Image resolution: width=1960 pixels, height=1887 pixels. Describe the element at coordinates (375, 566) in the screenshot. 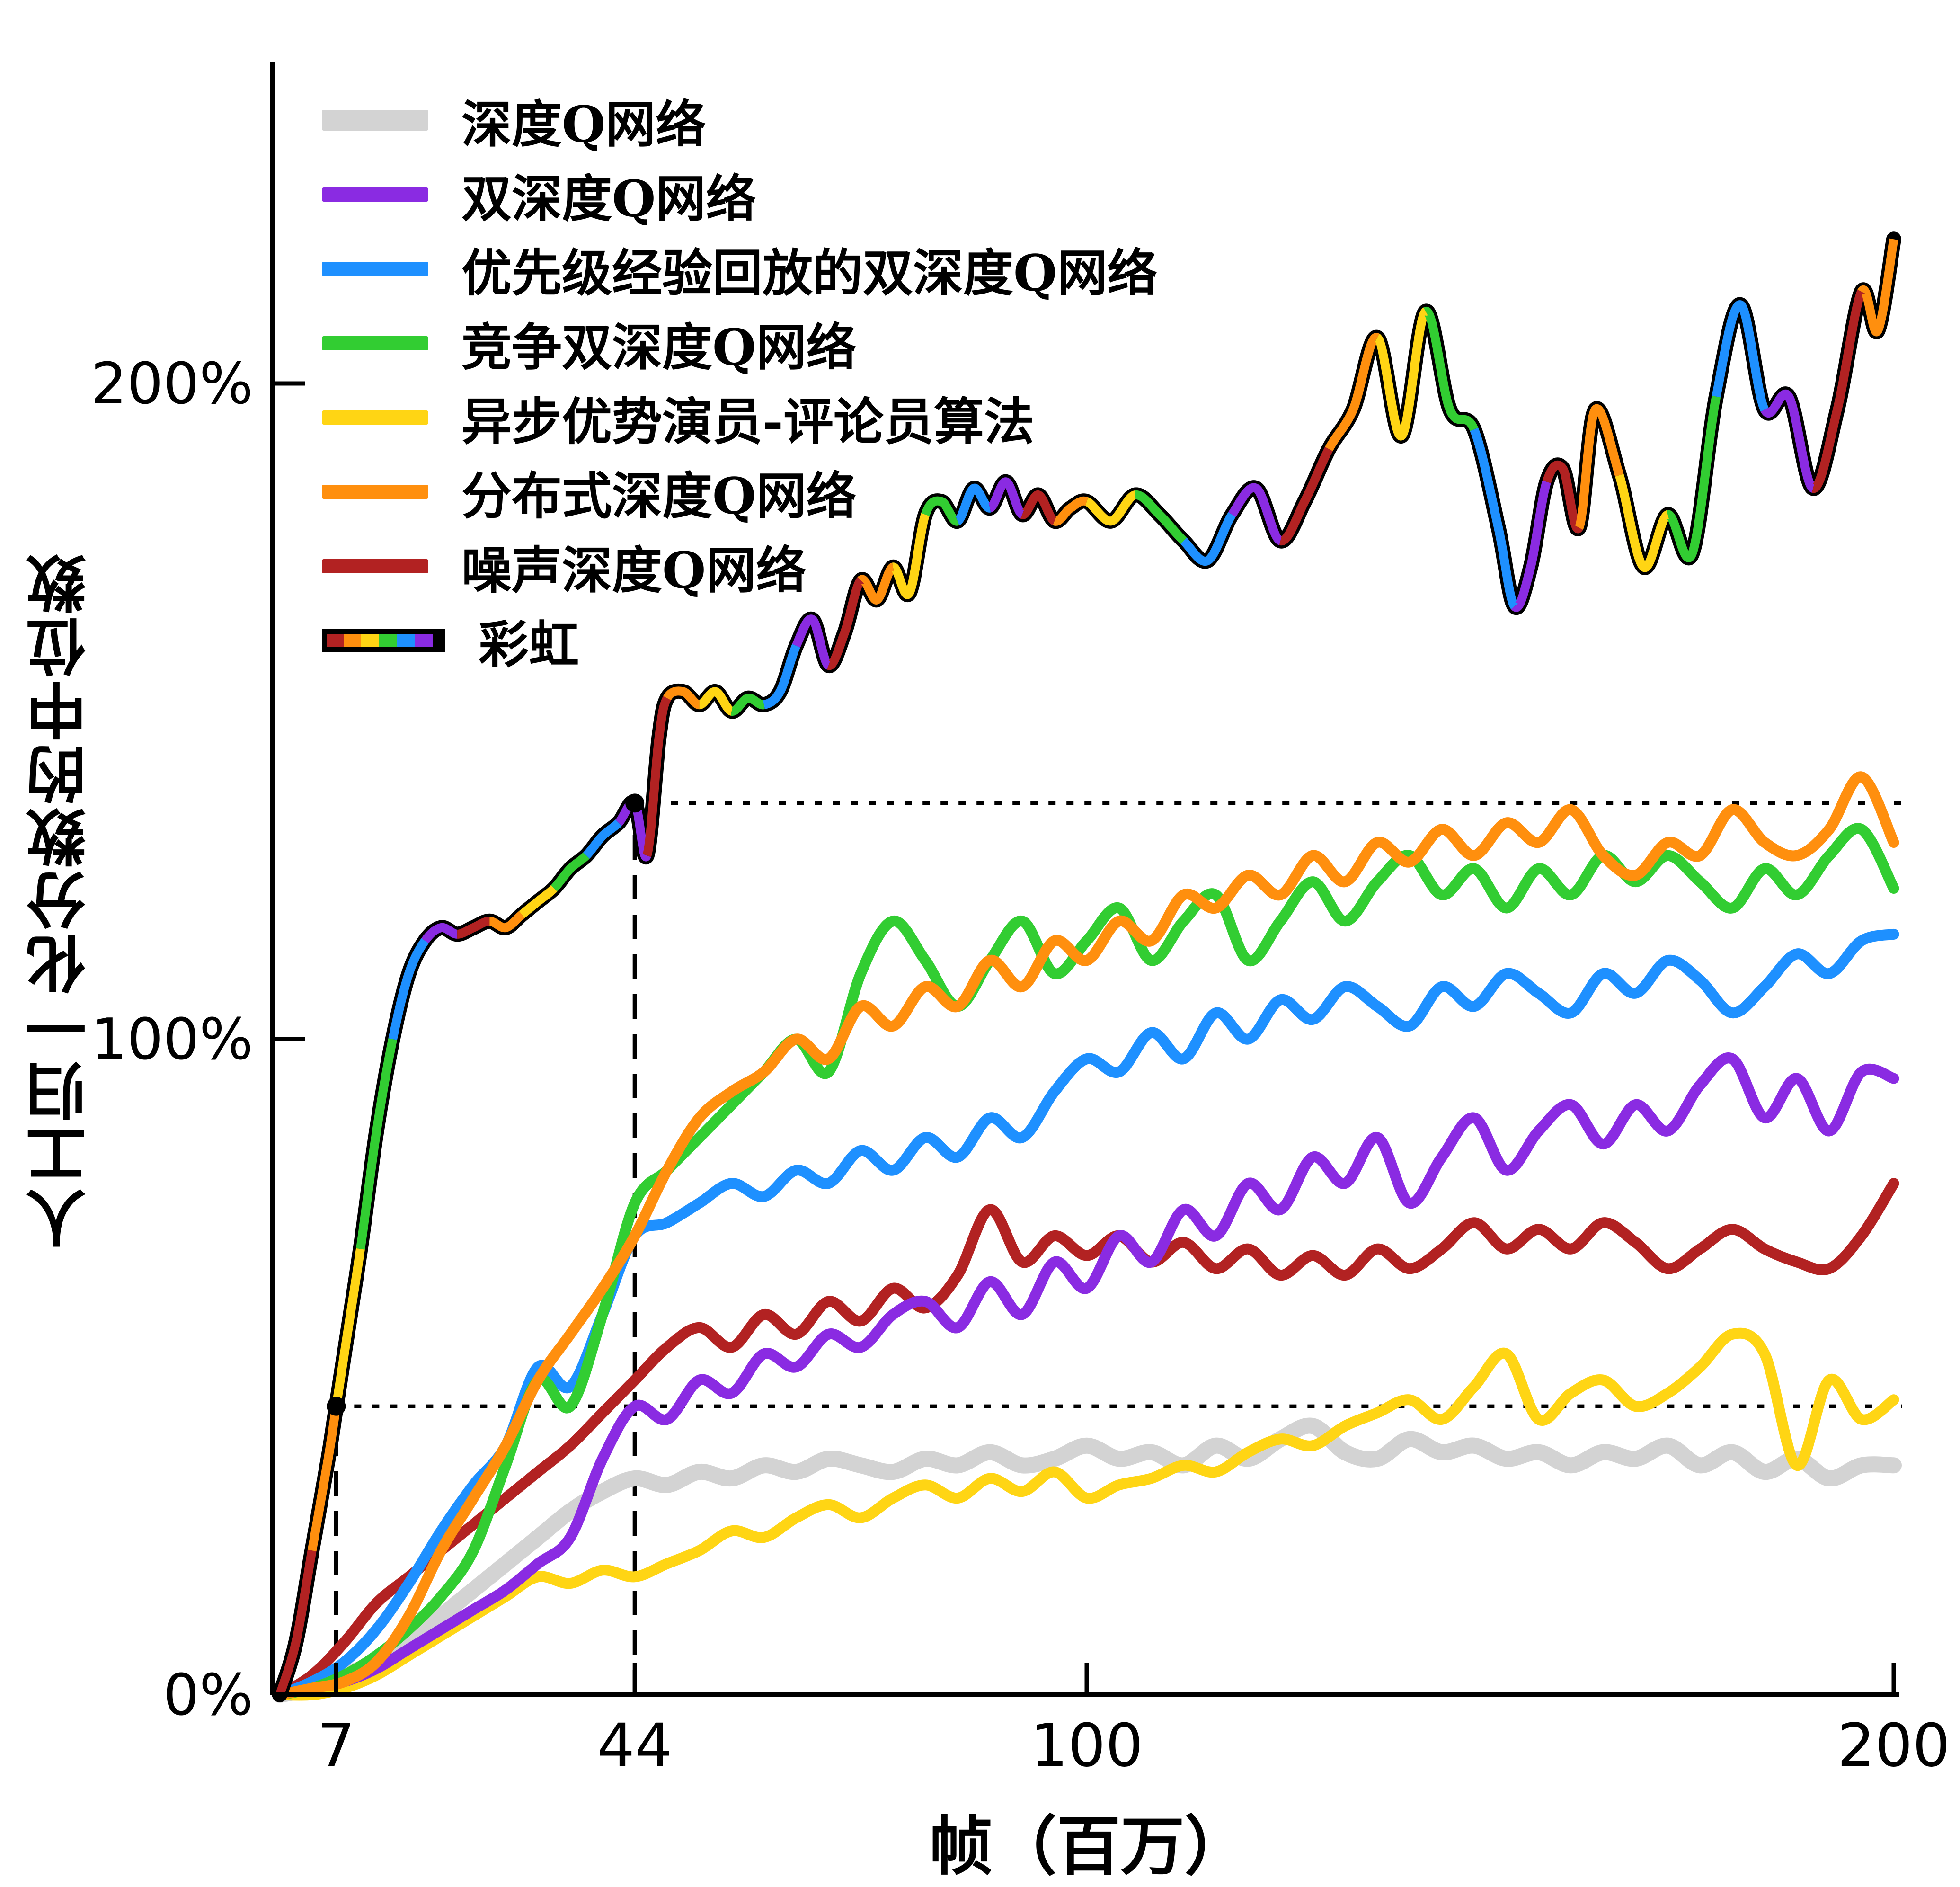

I see `legend-swatch-noisy-dqn` at that location.